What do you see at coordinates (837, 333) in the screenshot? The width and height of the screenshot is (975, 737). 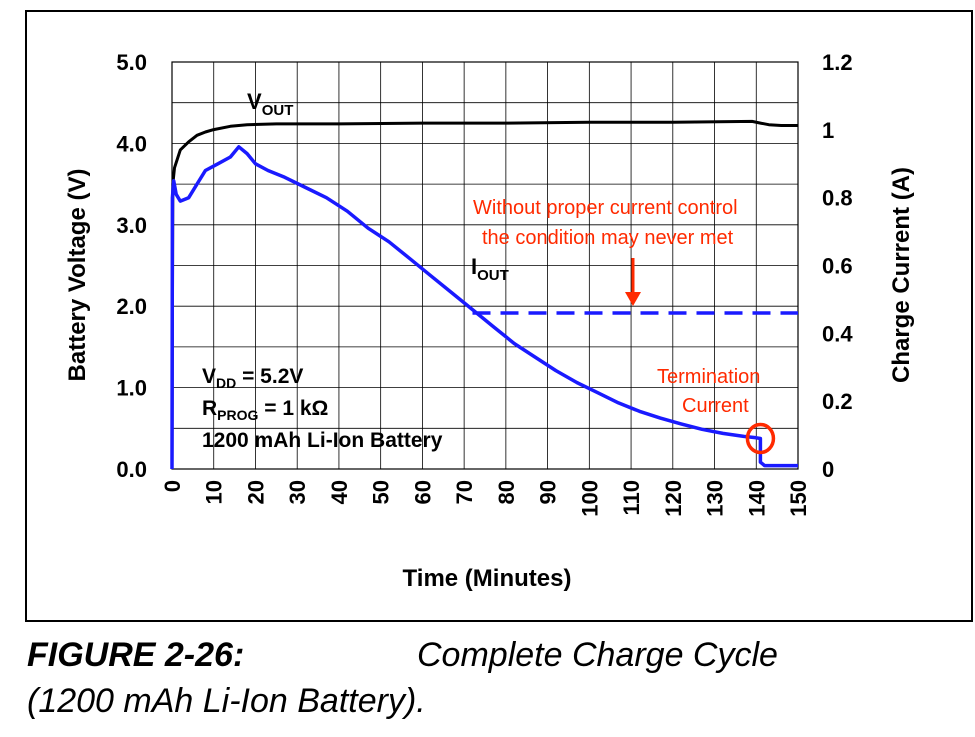 I see `y2-tick-label: 0.4` at bounding box center [837, 333].